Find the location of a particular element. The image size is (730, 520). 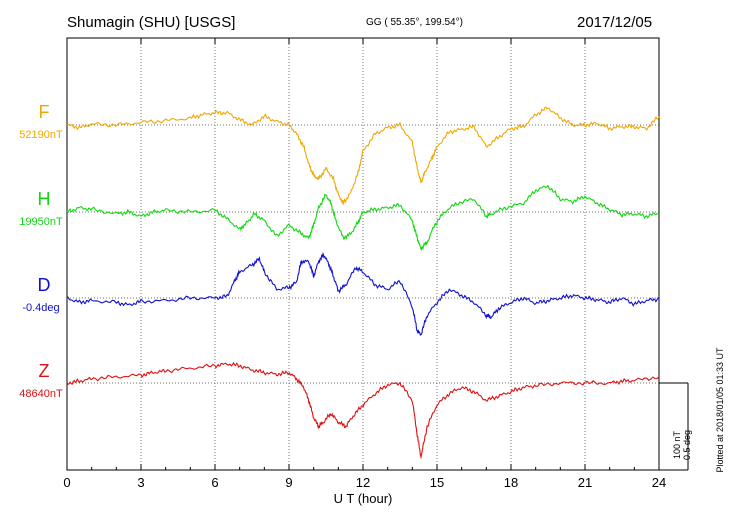

x-tick-label: 12 is located at coordinates (363, 482).